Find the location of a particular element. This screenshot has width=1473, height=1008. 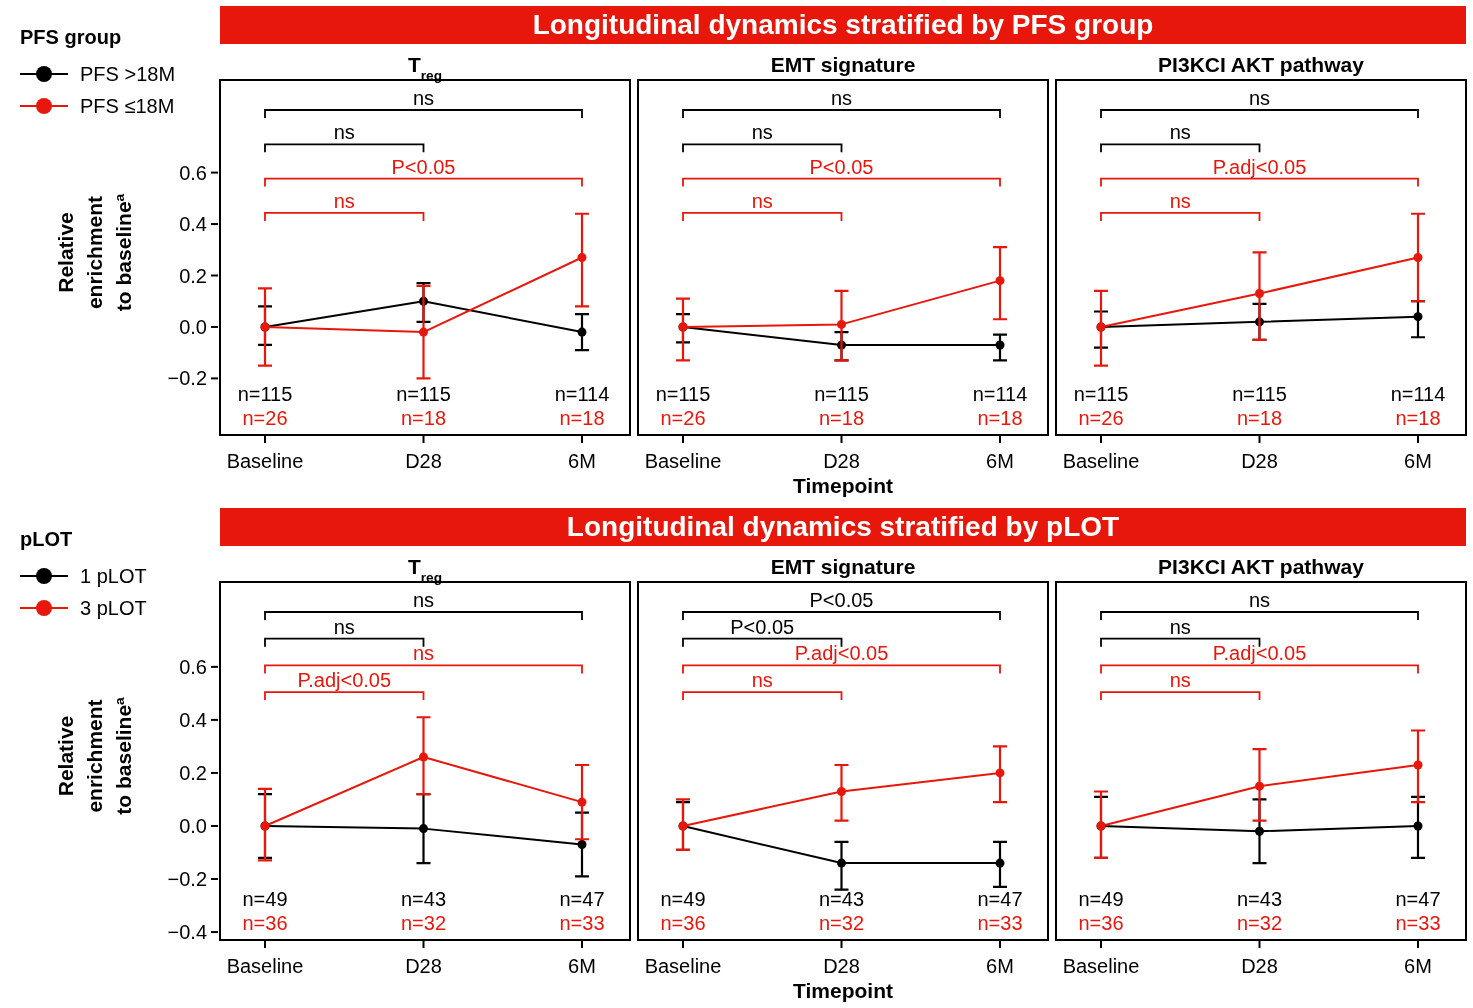

chart-subtitle: Longitudinal dynamics stratified by PFS group is located at coordinates (843, 24).